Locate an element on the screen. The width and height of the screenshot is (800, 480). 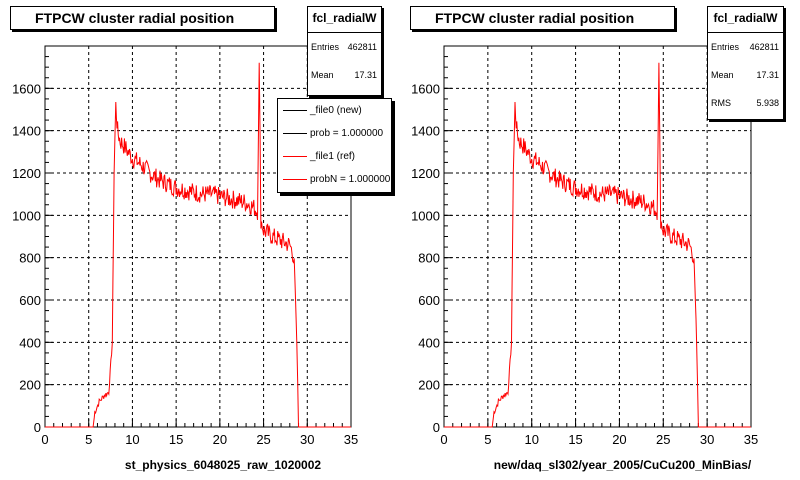
legend-label: probN = 1.000000 is located at coordinates (350, 179).